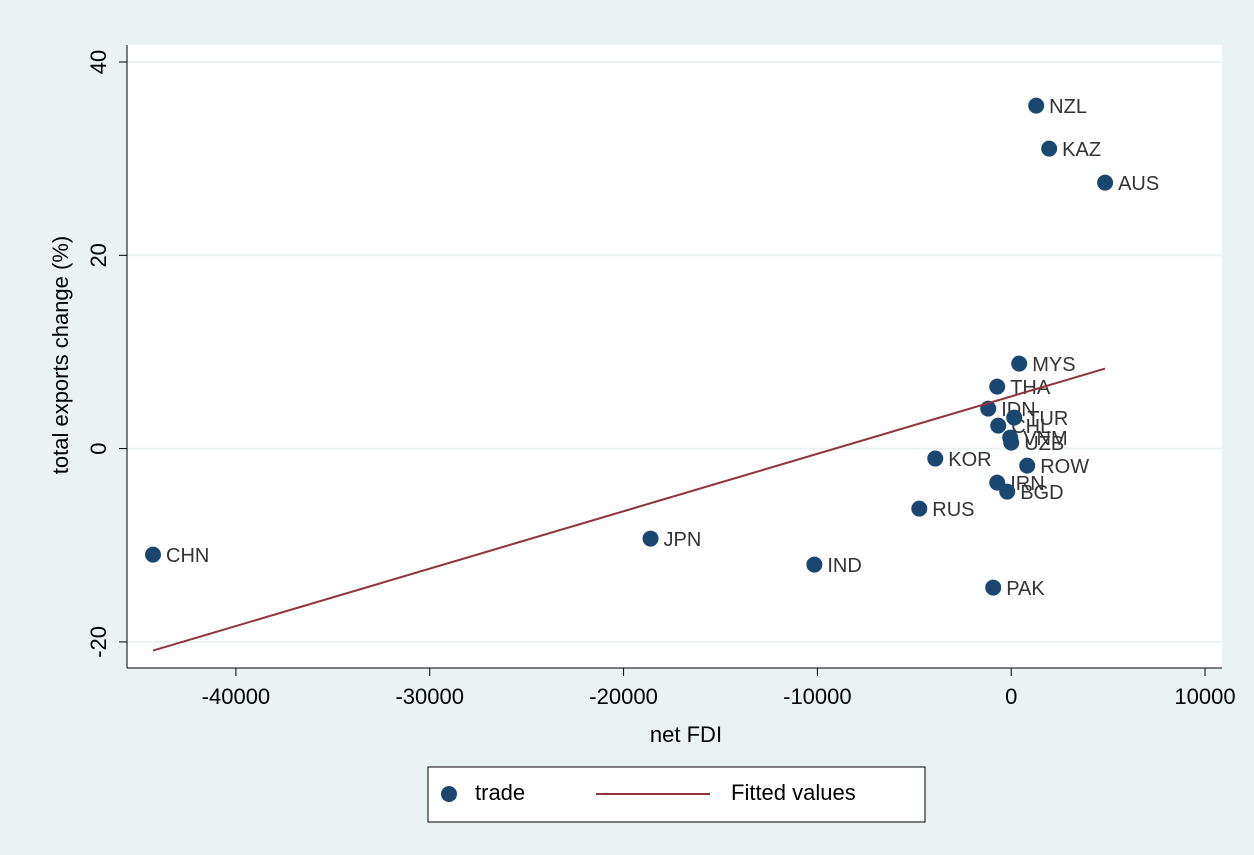 The width and height of the screenshot is (1254, 855). Describe the element at coordinates (1053, 365) in the screenshot. I see `point-label: MYS` at that location.